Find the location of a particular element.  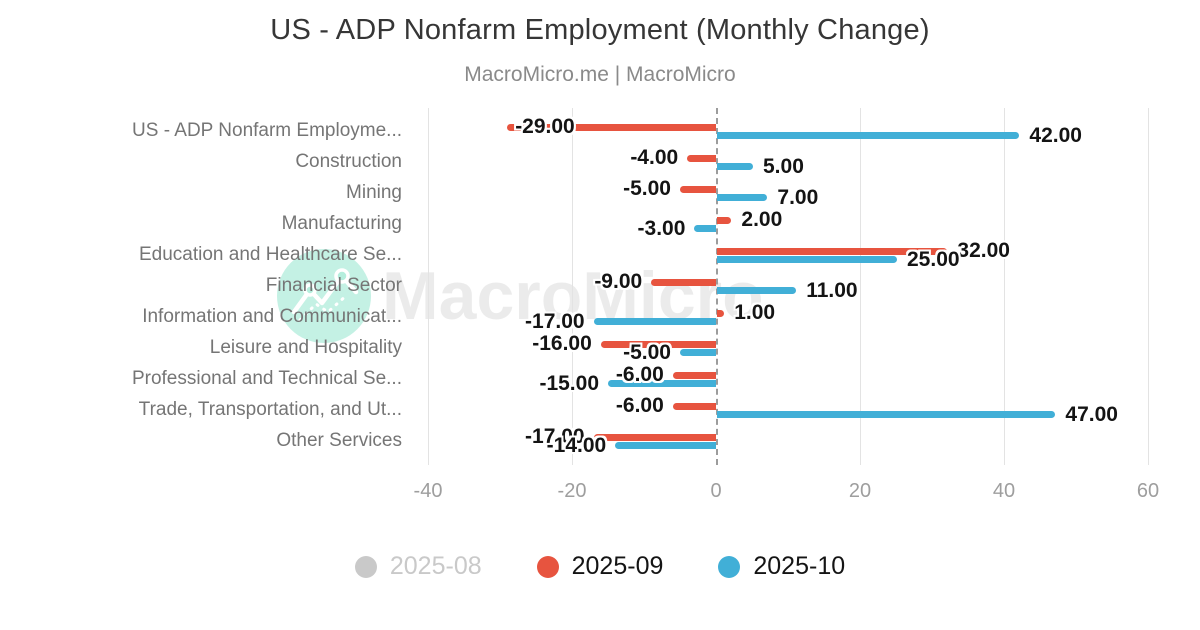

legend-item-2025-10: 2025-10 is located at coordinates (781, 566).